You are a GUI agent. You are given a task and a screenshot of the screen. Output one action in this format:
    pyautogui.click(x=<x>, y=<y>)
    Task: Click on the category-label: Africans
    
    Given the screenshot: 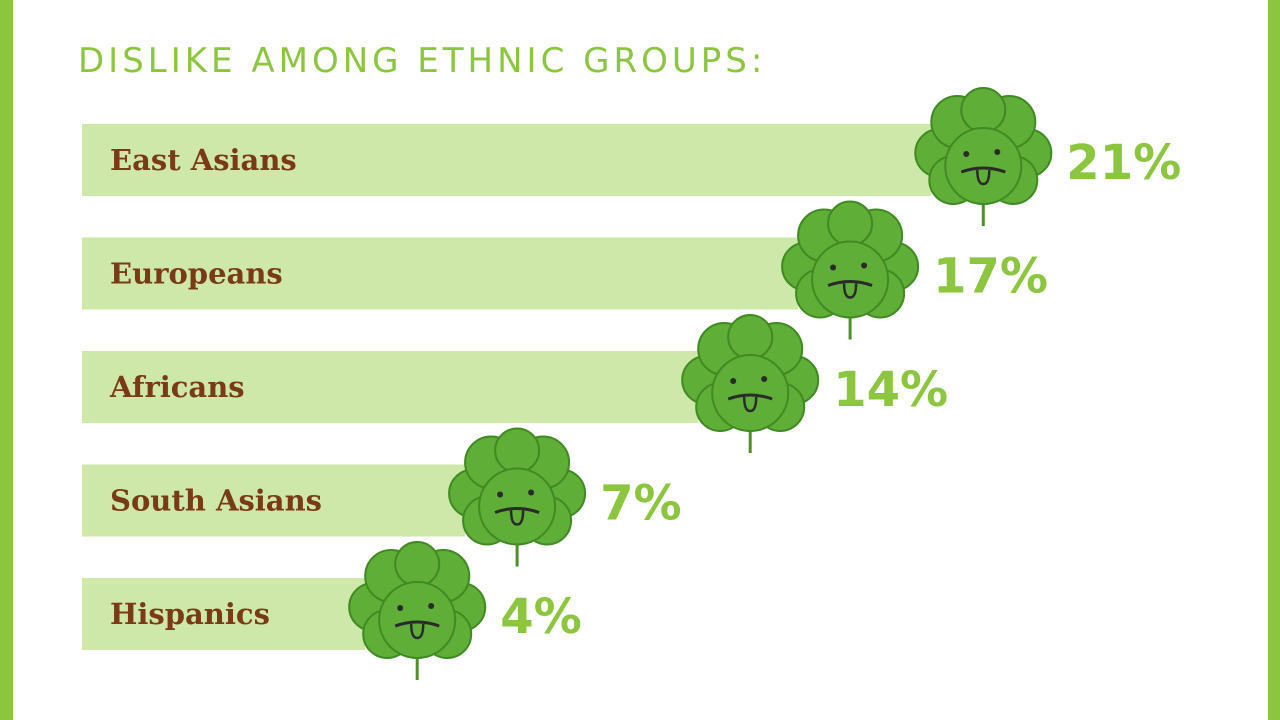 What is the action you would take?
    pyautogui.click(x=177, y=387)
    